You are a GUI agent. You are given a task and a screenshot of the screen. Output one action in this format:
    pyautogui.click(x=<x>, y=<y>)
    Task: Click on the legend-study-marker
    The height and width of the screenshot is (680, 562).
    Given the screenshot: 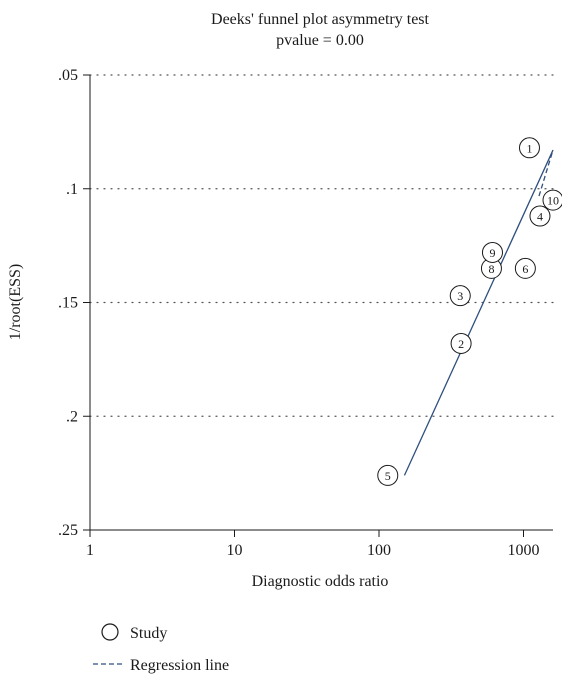 What is the action you would take?
    pyautogui.click(x=110, y=632)
    